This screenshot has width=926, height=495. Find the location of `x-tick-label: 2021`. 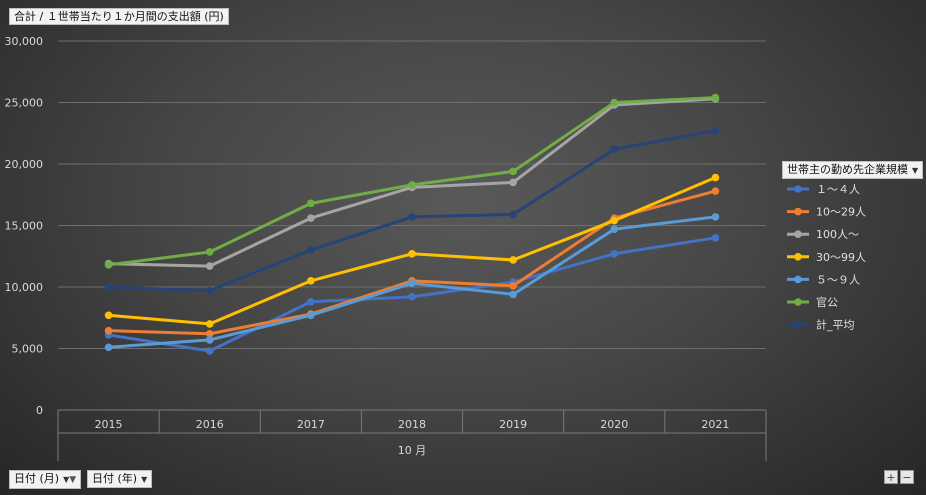

x-tick-label: 2021 is located at coordinates (715, 424).